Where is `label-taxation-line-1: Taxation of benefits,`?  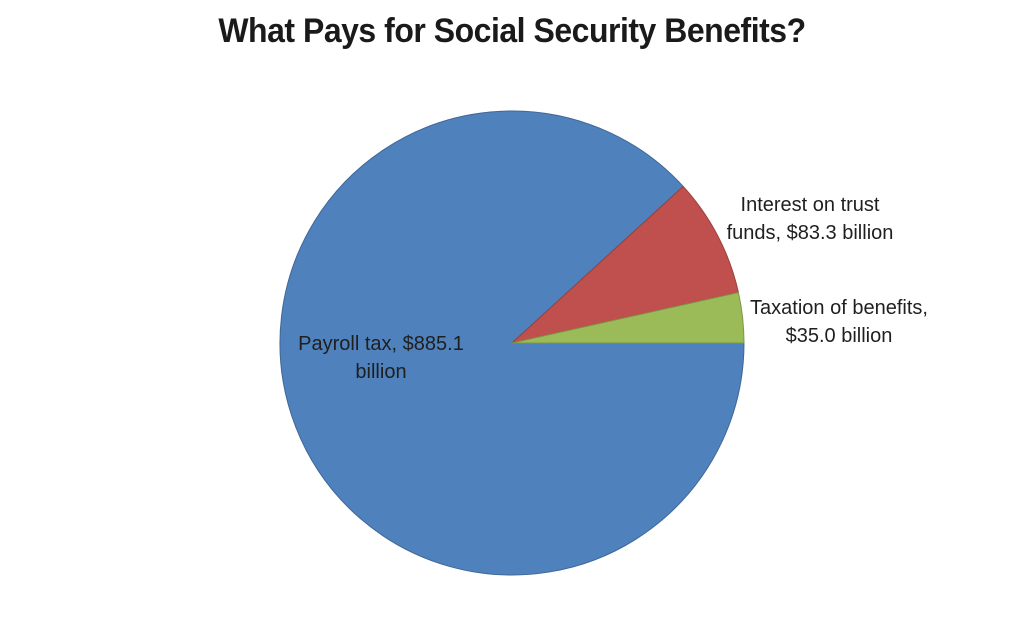 label-taxation-line-1: Taxation of benefits, is located at coordinates (839, 308).